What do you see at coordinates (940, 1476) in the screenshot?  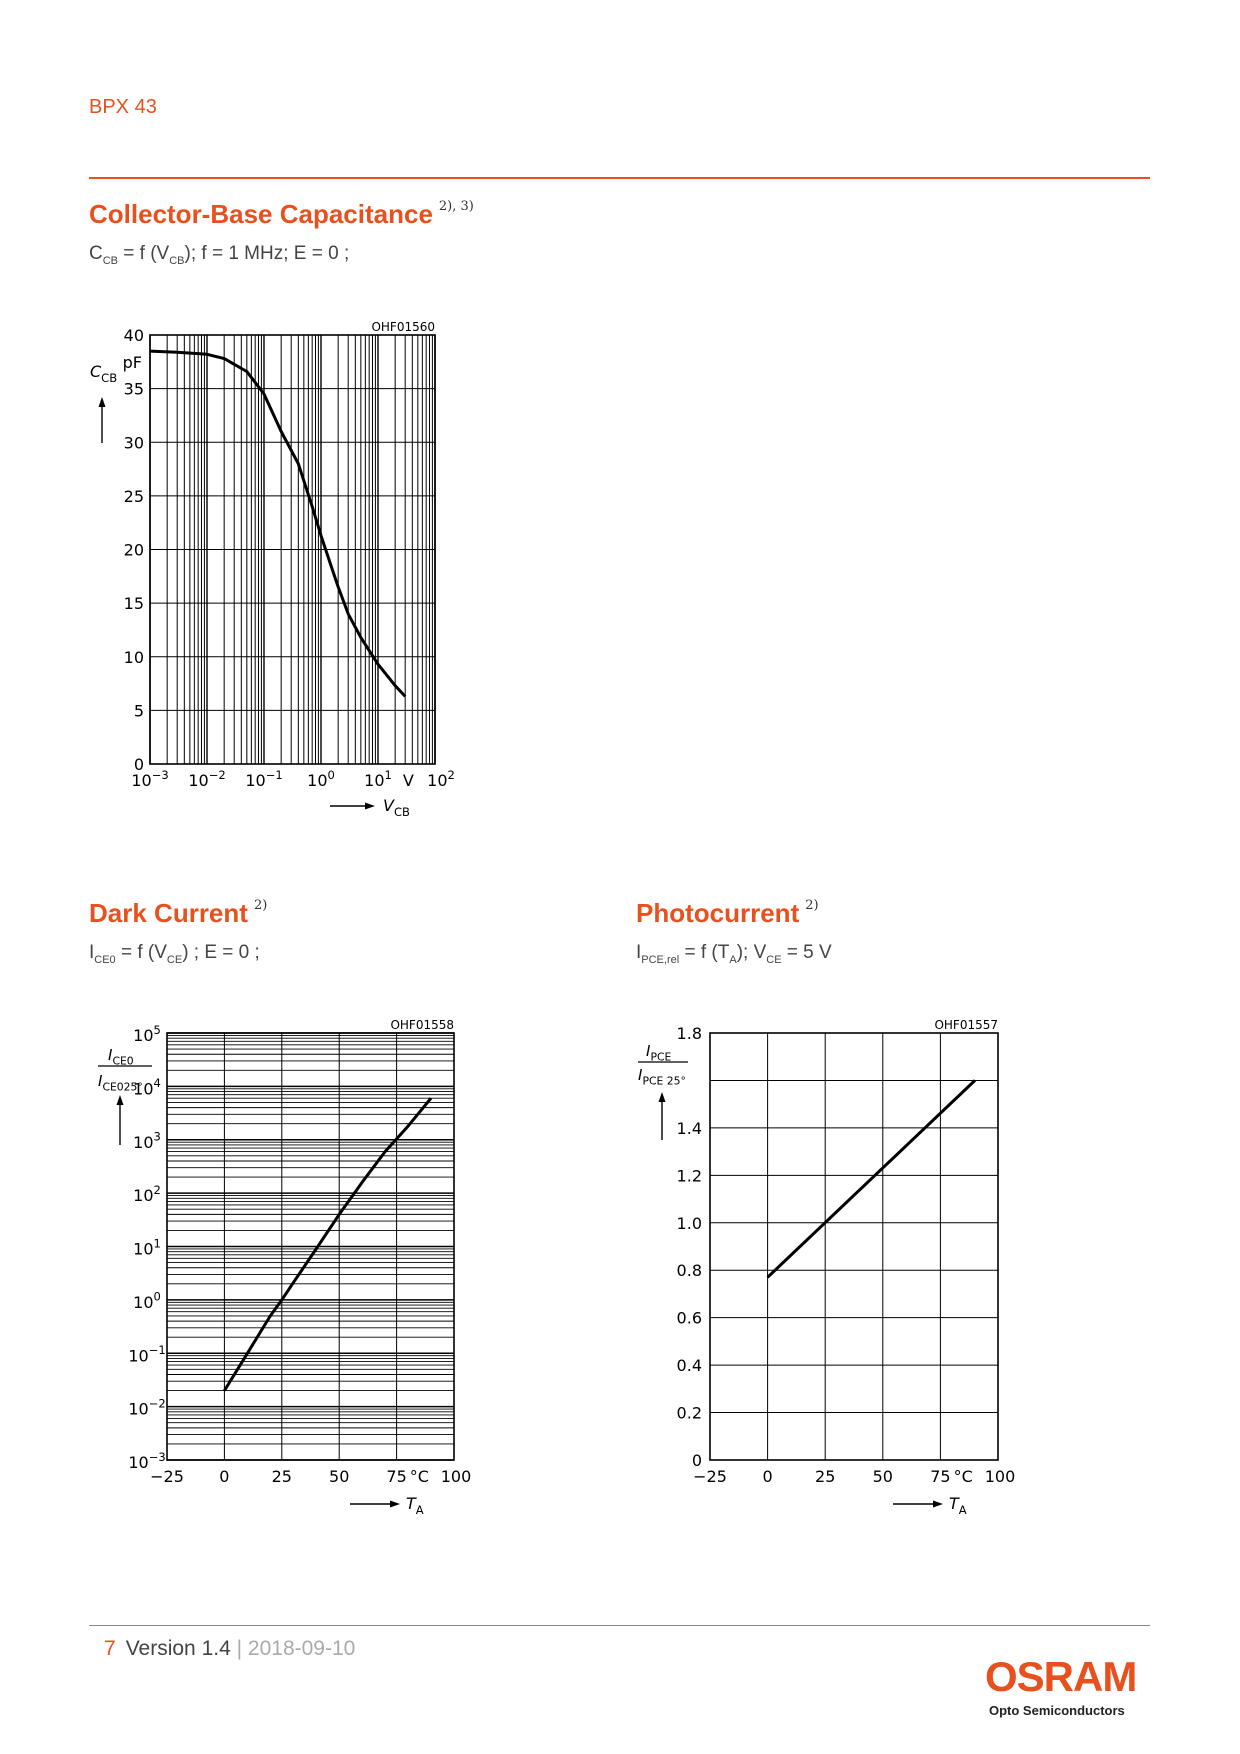 I see `x-tick-label: 75` at bounding box center [940, 1476].